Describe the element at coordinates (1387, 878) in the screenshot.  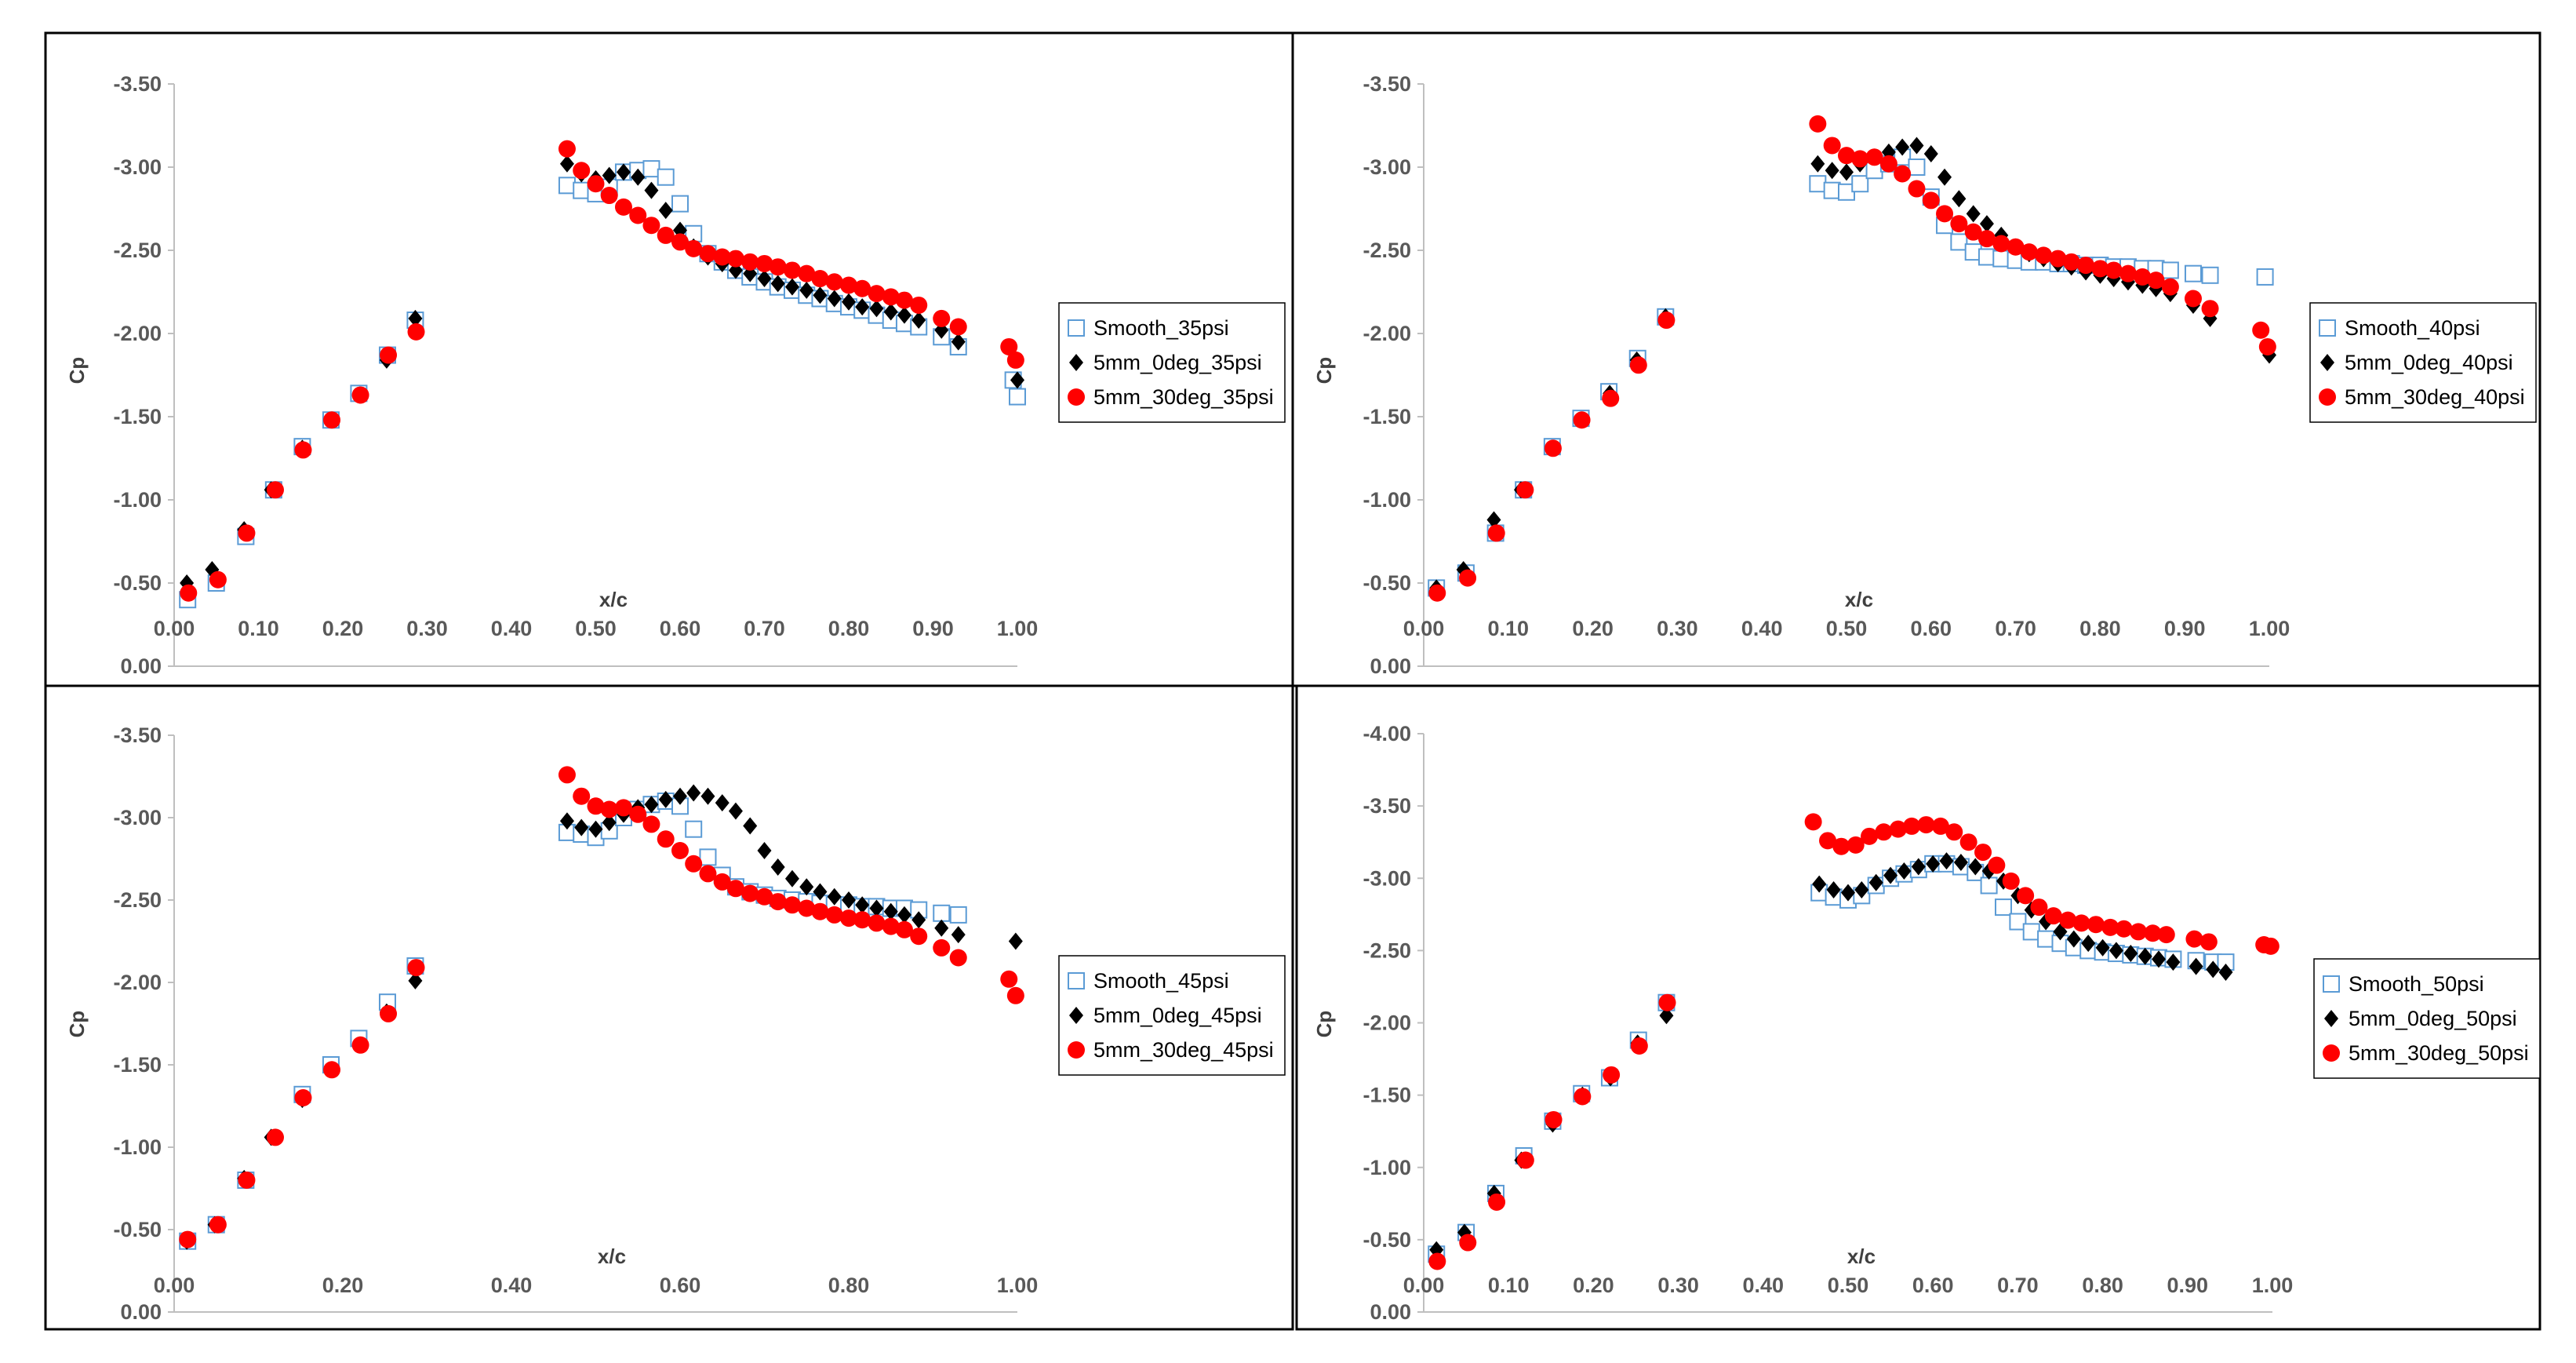
I see `y-tick-label: -3.00` at that location.